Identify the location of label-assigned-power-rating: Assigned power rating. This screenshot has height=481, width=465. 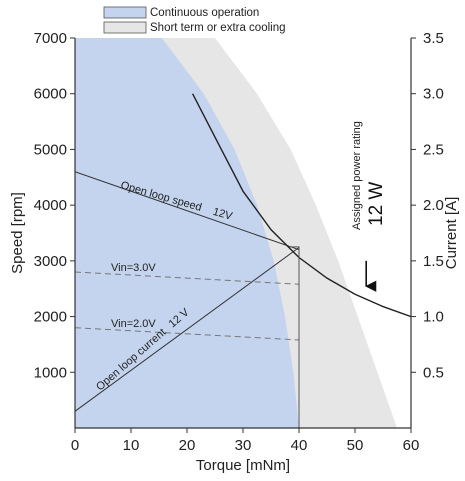
(357, 175).